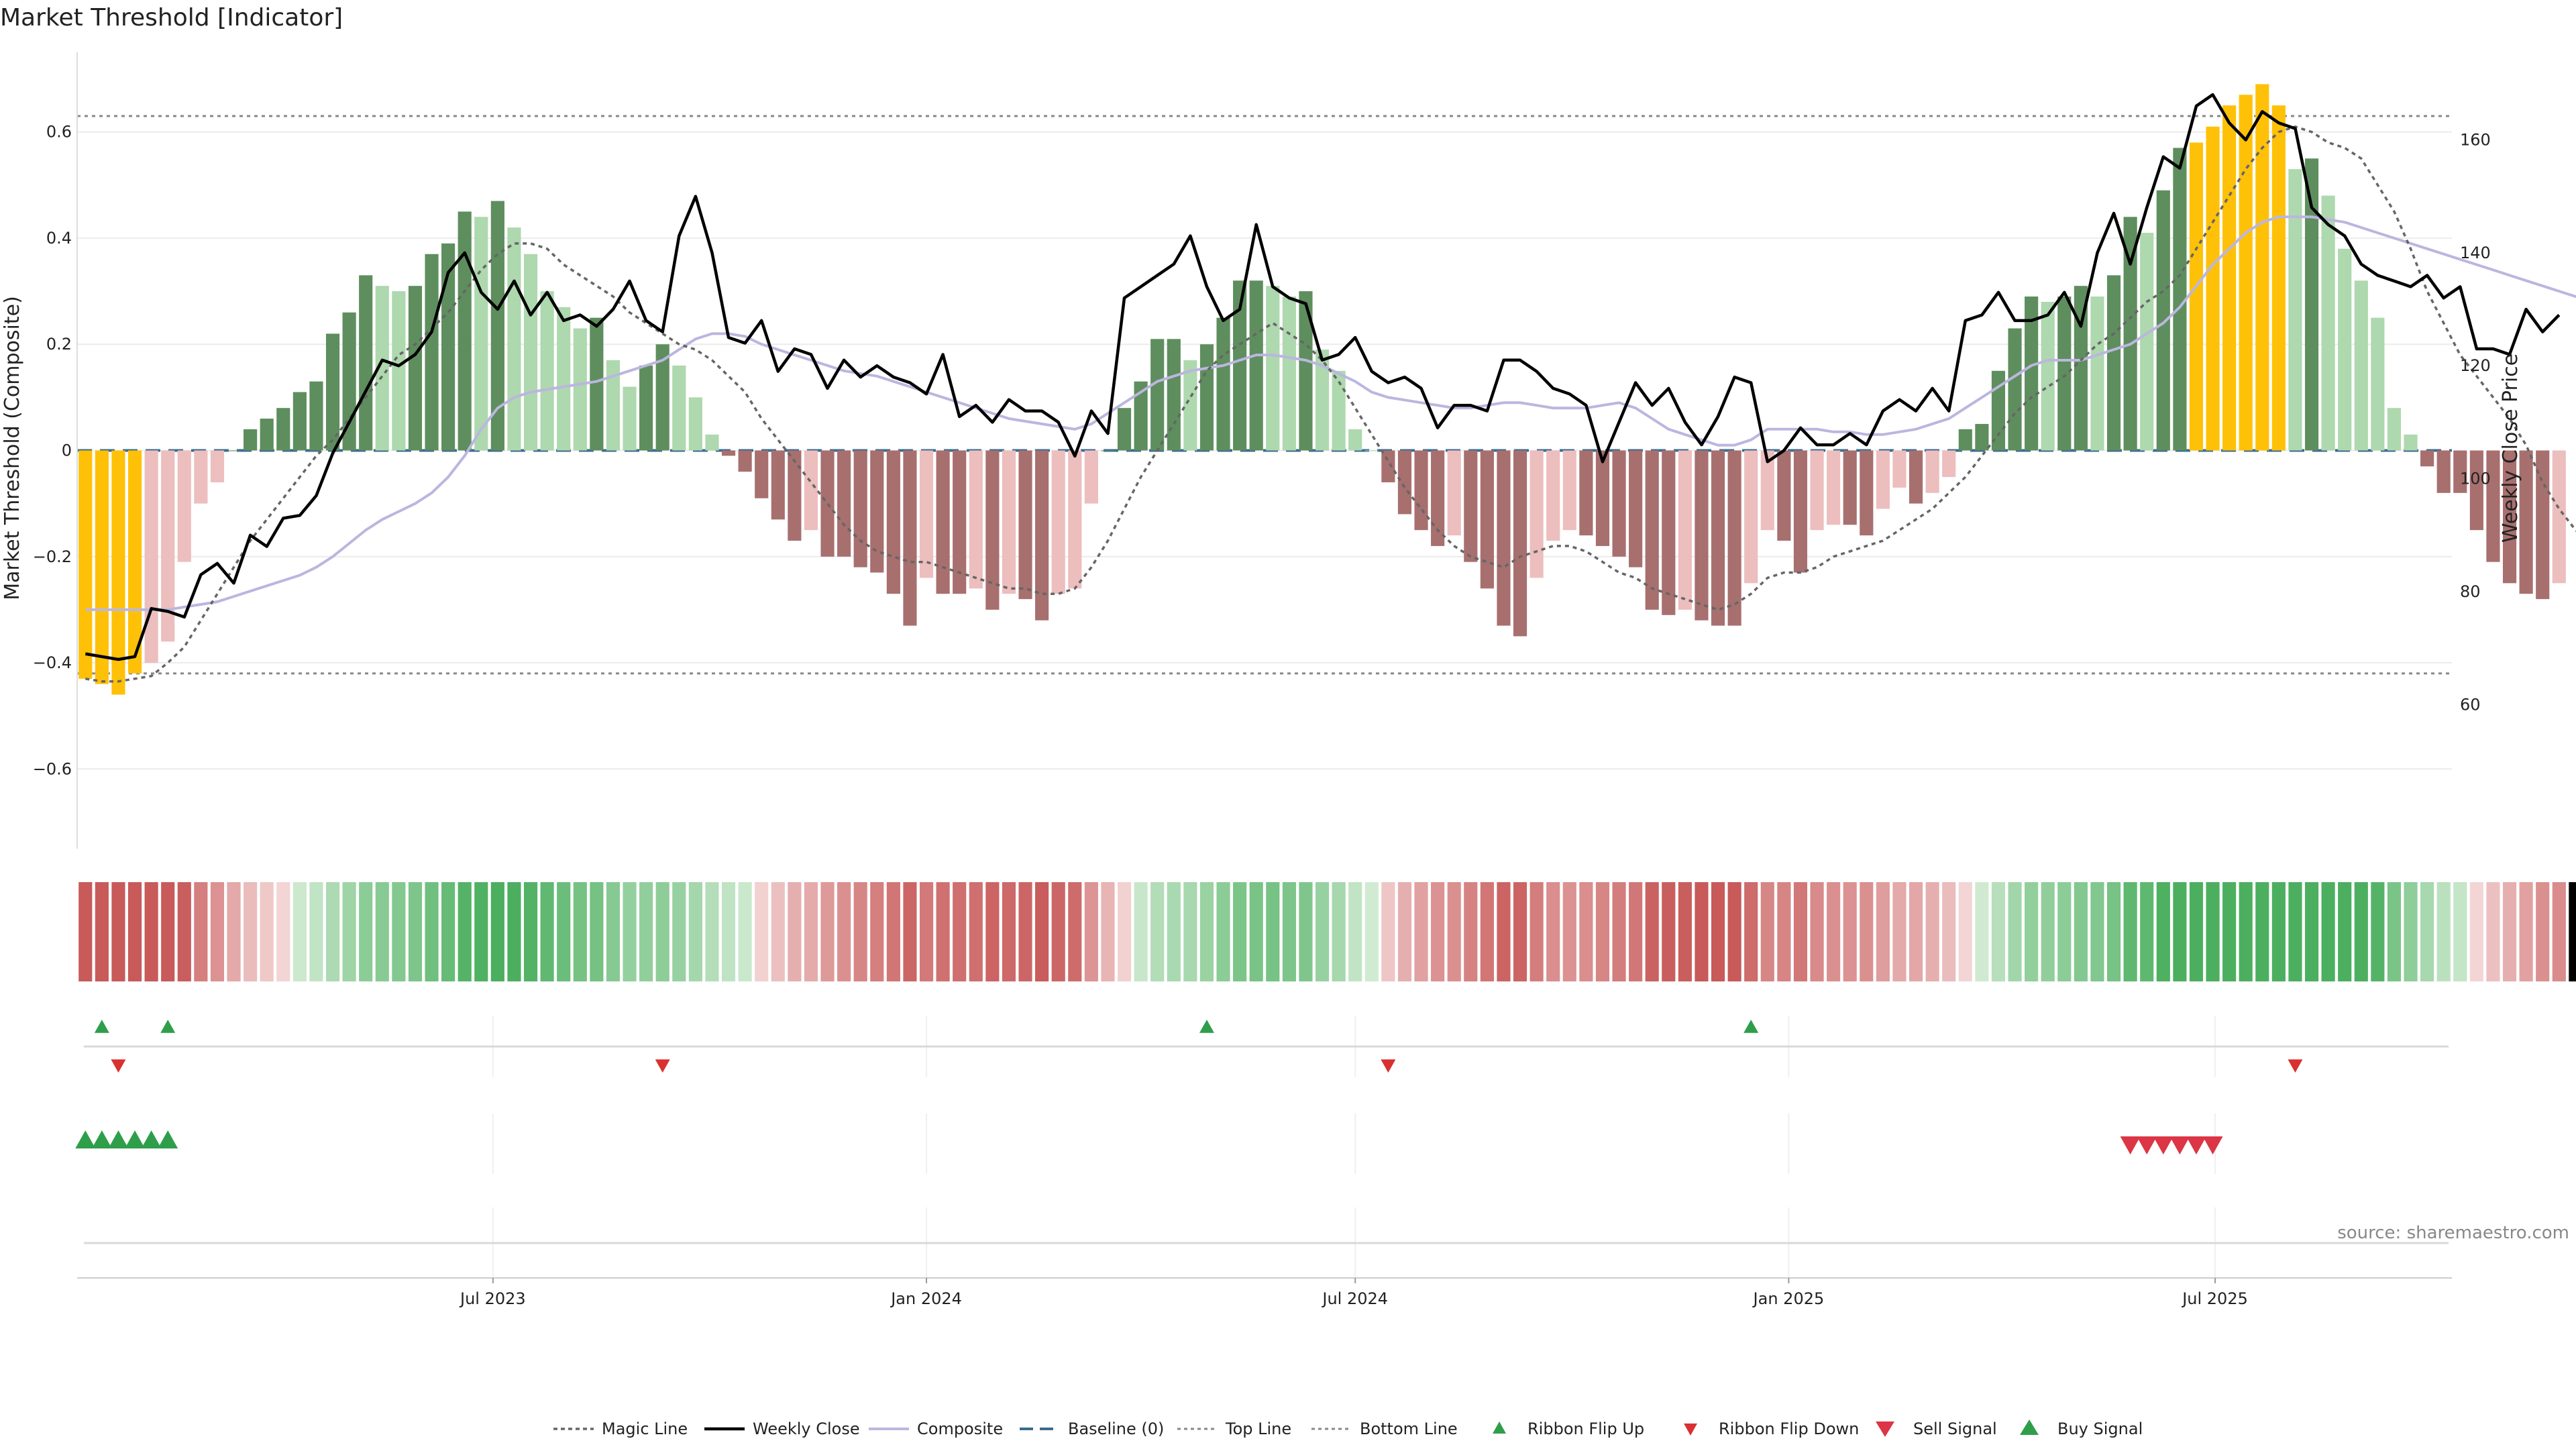 This screenshot has width=2576, height=1449. Describe the element at coordinates (52, 556) in the screenshot. I see `y-tick-label-left: −0.2` at that location.